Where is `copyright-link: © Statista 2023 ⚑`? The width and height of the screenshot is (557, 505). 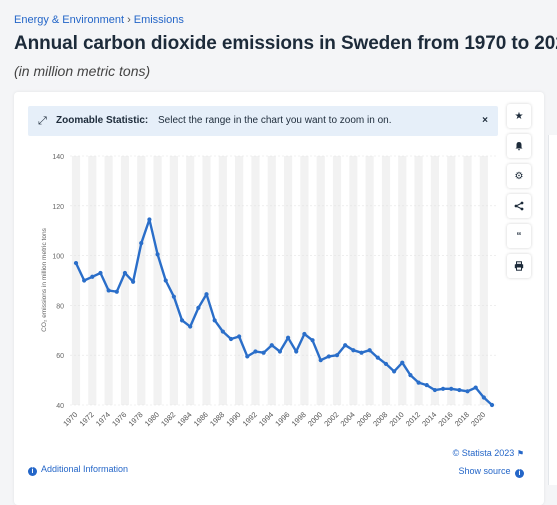
copyright-link: © Statista 2023 ⚑ is located at coordinates (488, 453).